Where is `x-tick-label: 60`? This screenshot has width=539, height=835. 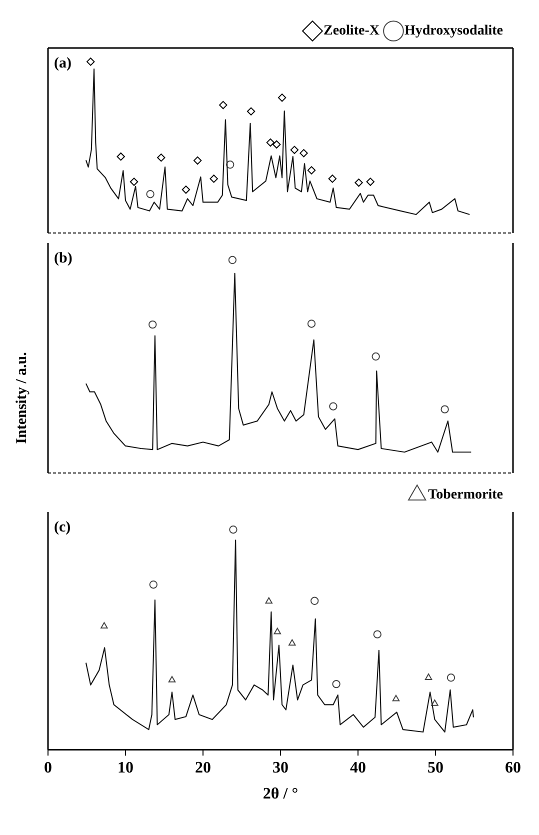
x-tick-label: 60 is located at coordinates (513, 767).